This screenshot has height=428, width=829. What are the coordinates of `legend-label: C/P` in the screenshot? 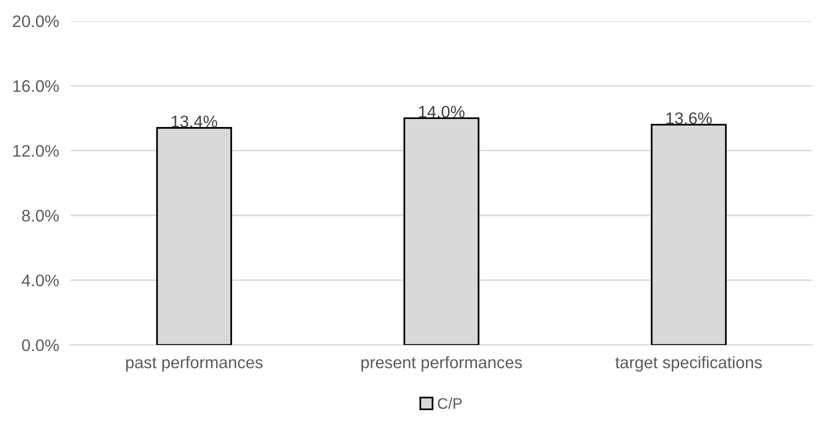 It's located at (450, 403).